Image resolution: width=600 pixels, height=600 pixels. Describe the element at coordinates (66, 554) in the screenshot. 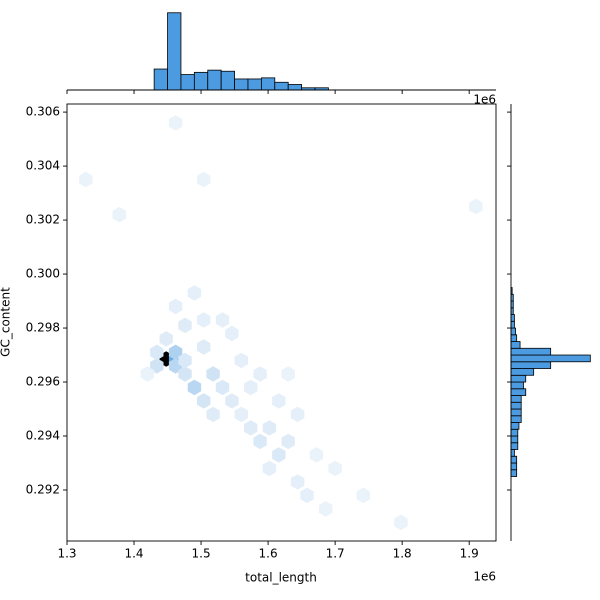

I see `x-tick-label: 1.3` at that location.